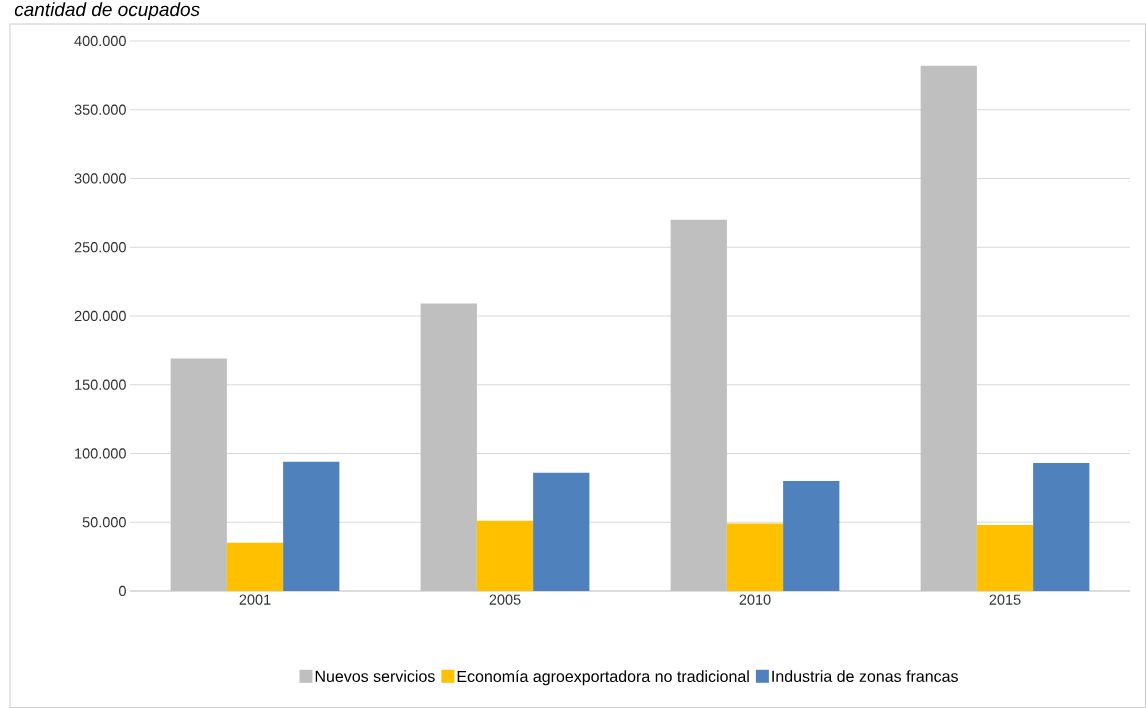  I want to click on y-tick-label: 400.000, so click(100, 41).